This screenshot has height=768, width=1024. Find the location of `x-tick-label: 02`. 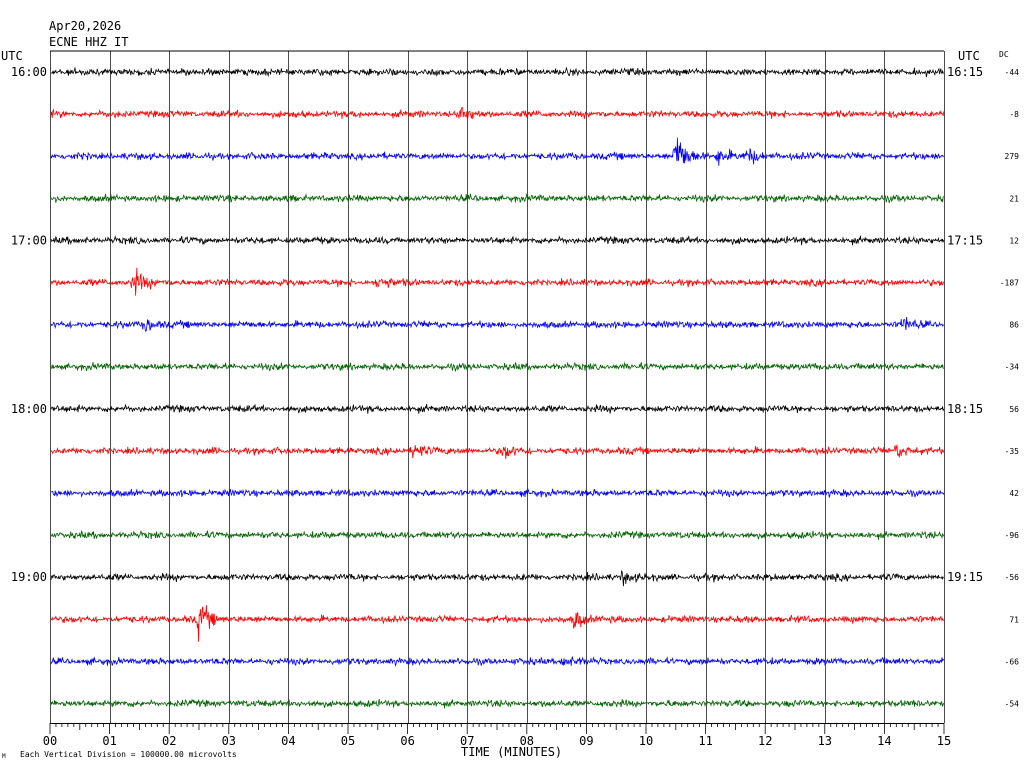

x-tick-label: 02 is located at coordinates (169, 741).